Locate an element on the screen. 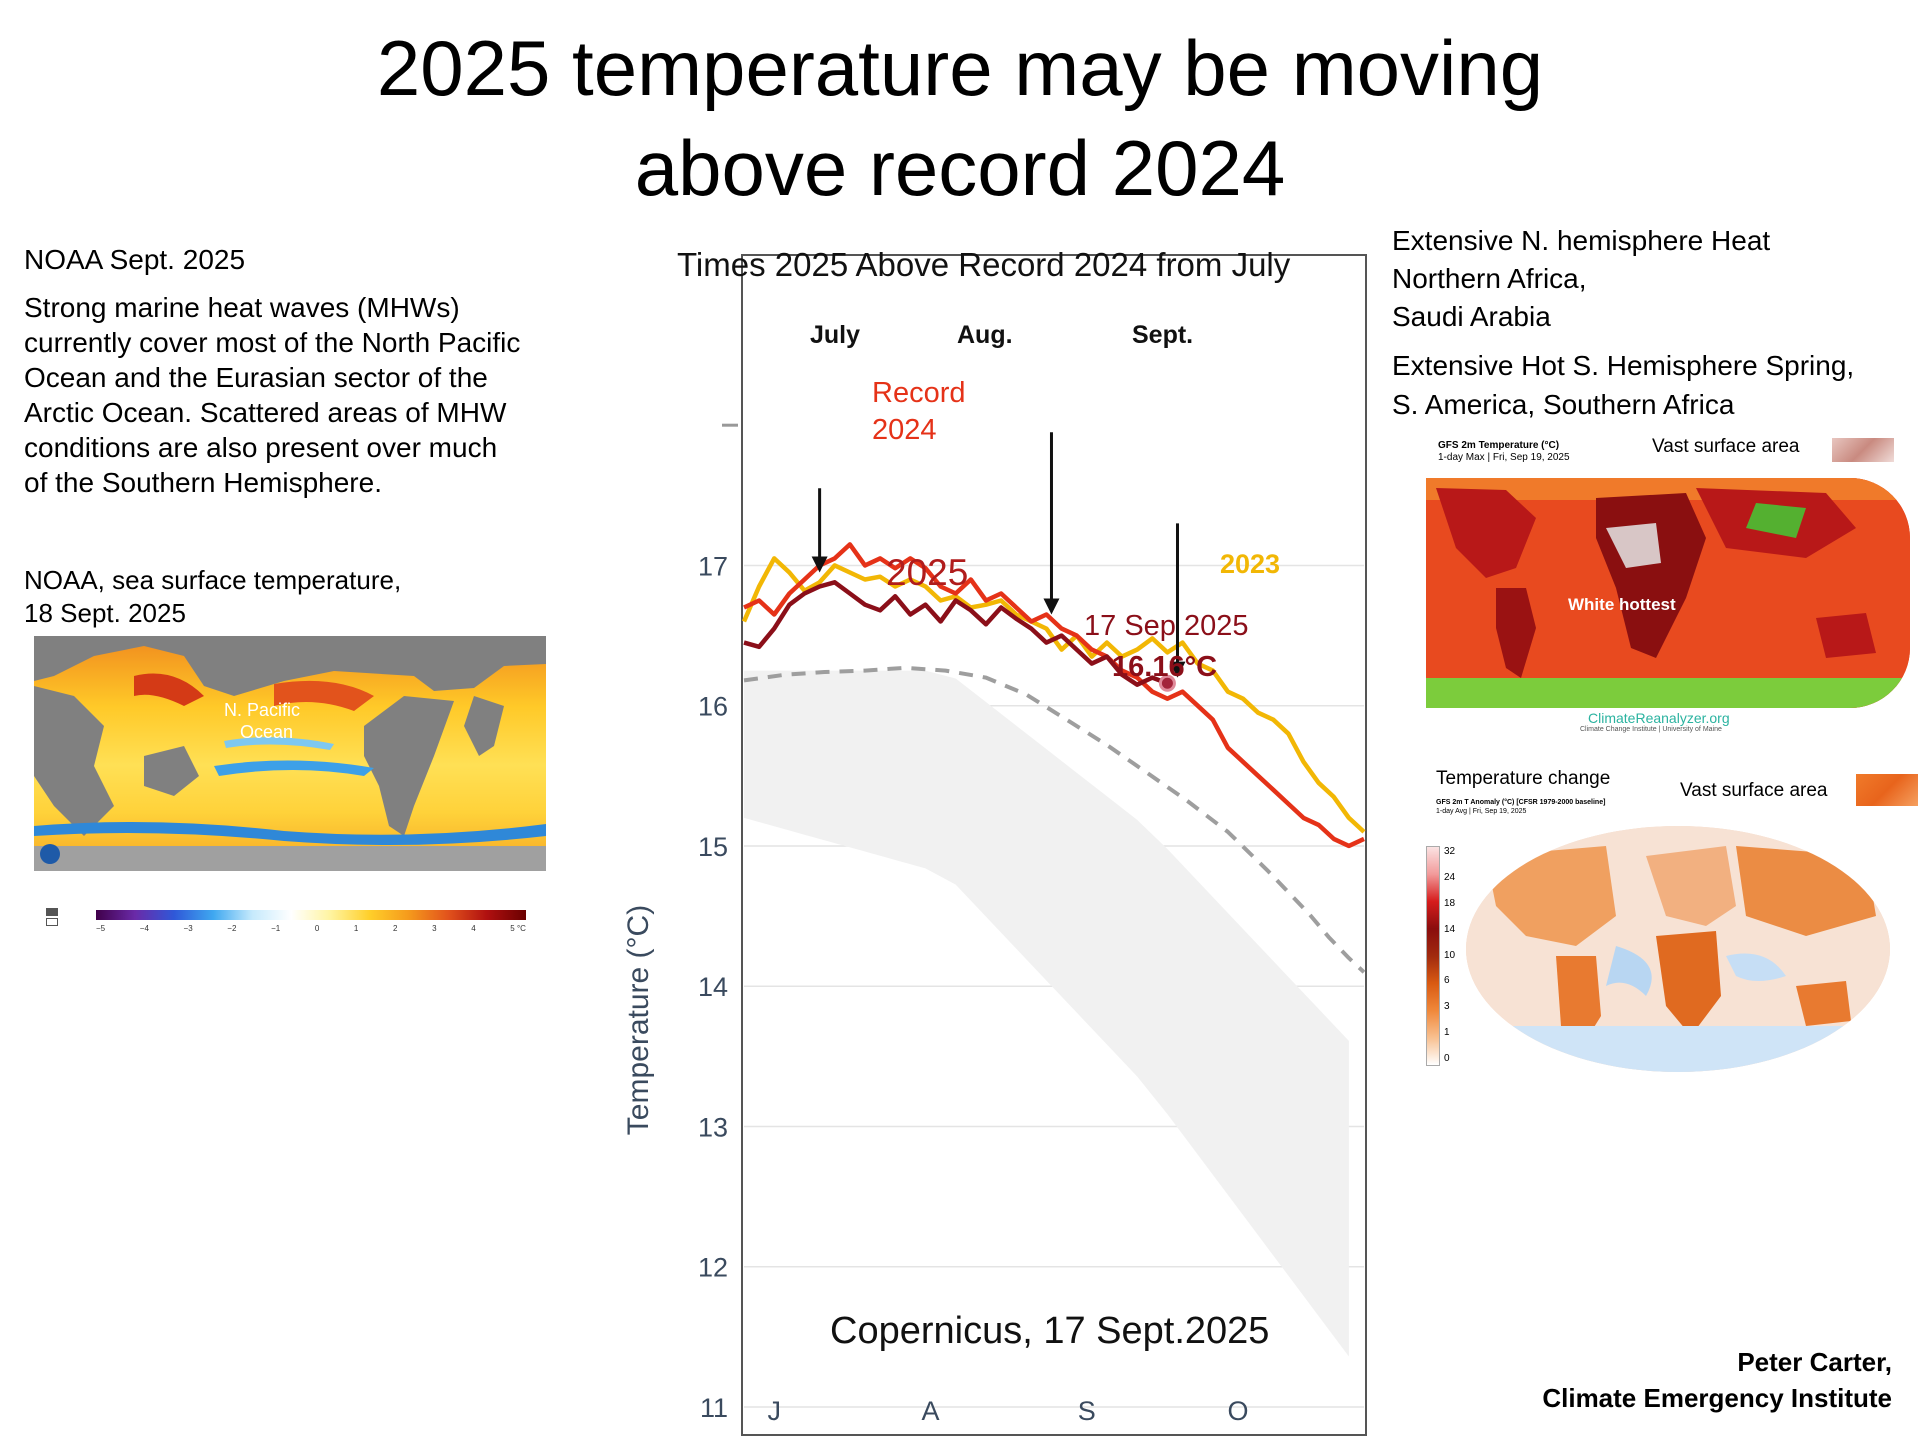 The width and height of the screenshot is (1920, 1440). y-tick-label: 16 is located at coordinates (713, 707).